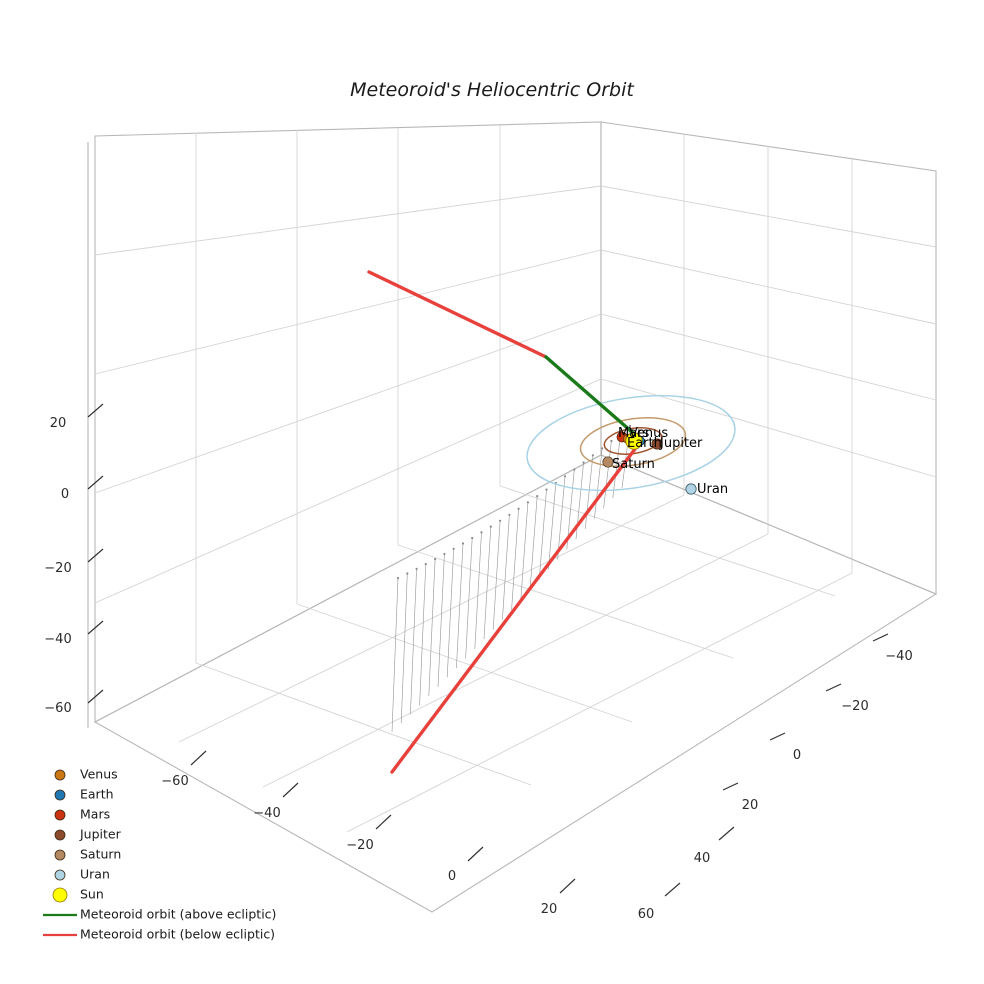 The image size is (984, 984). I want to click on legend-label: Meteoroid orbit (below ecliptic), so click(177, 934).